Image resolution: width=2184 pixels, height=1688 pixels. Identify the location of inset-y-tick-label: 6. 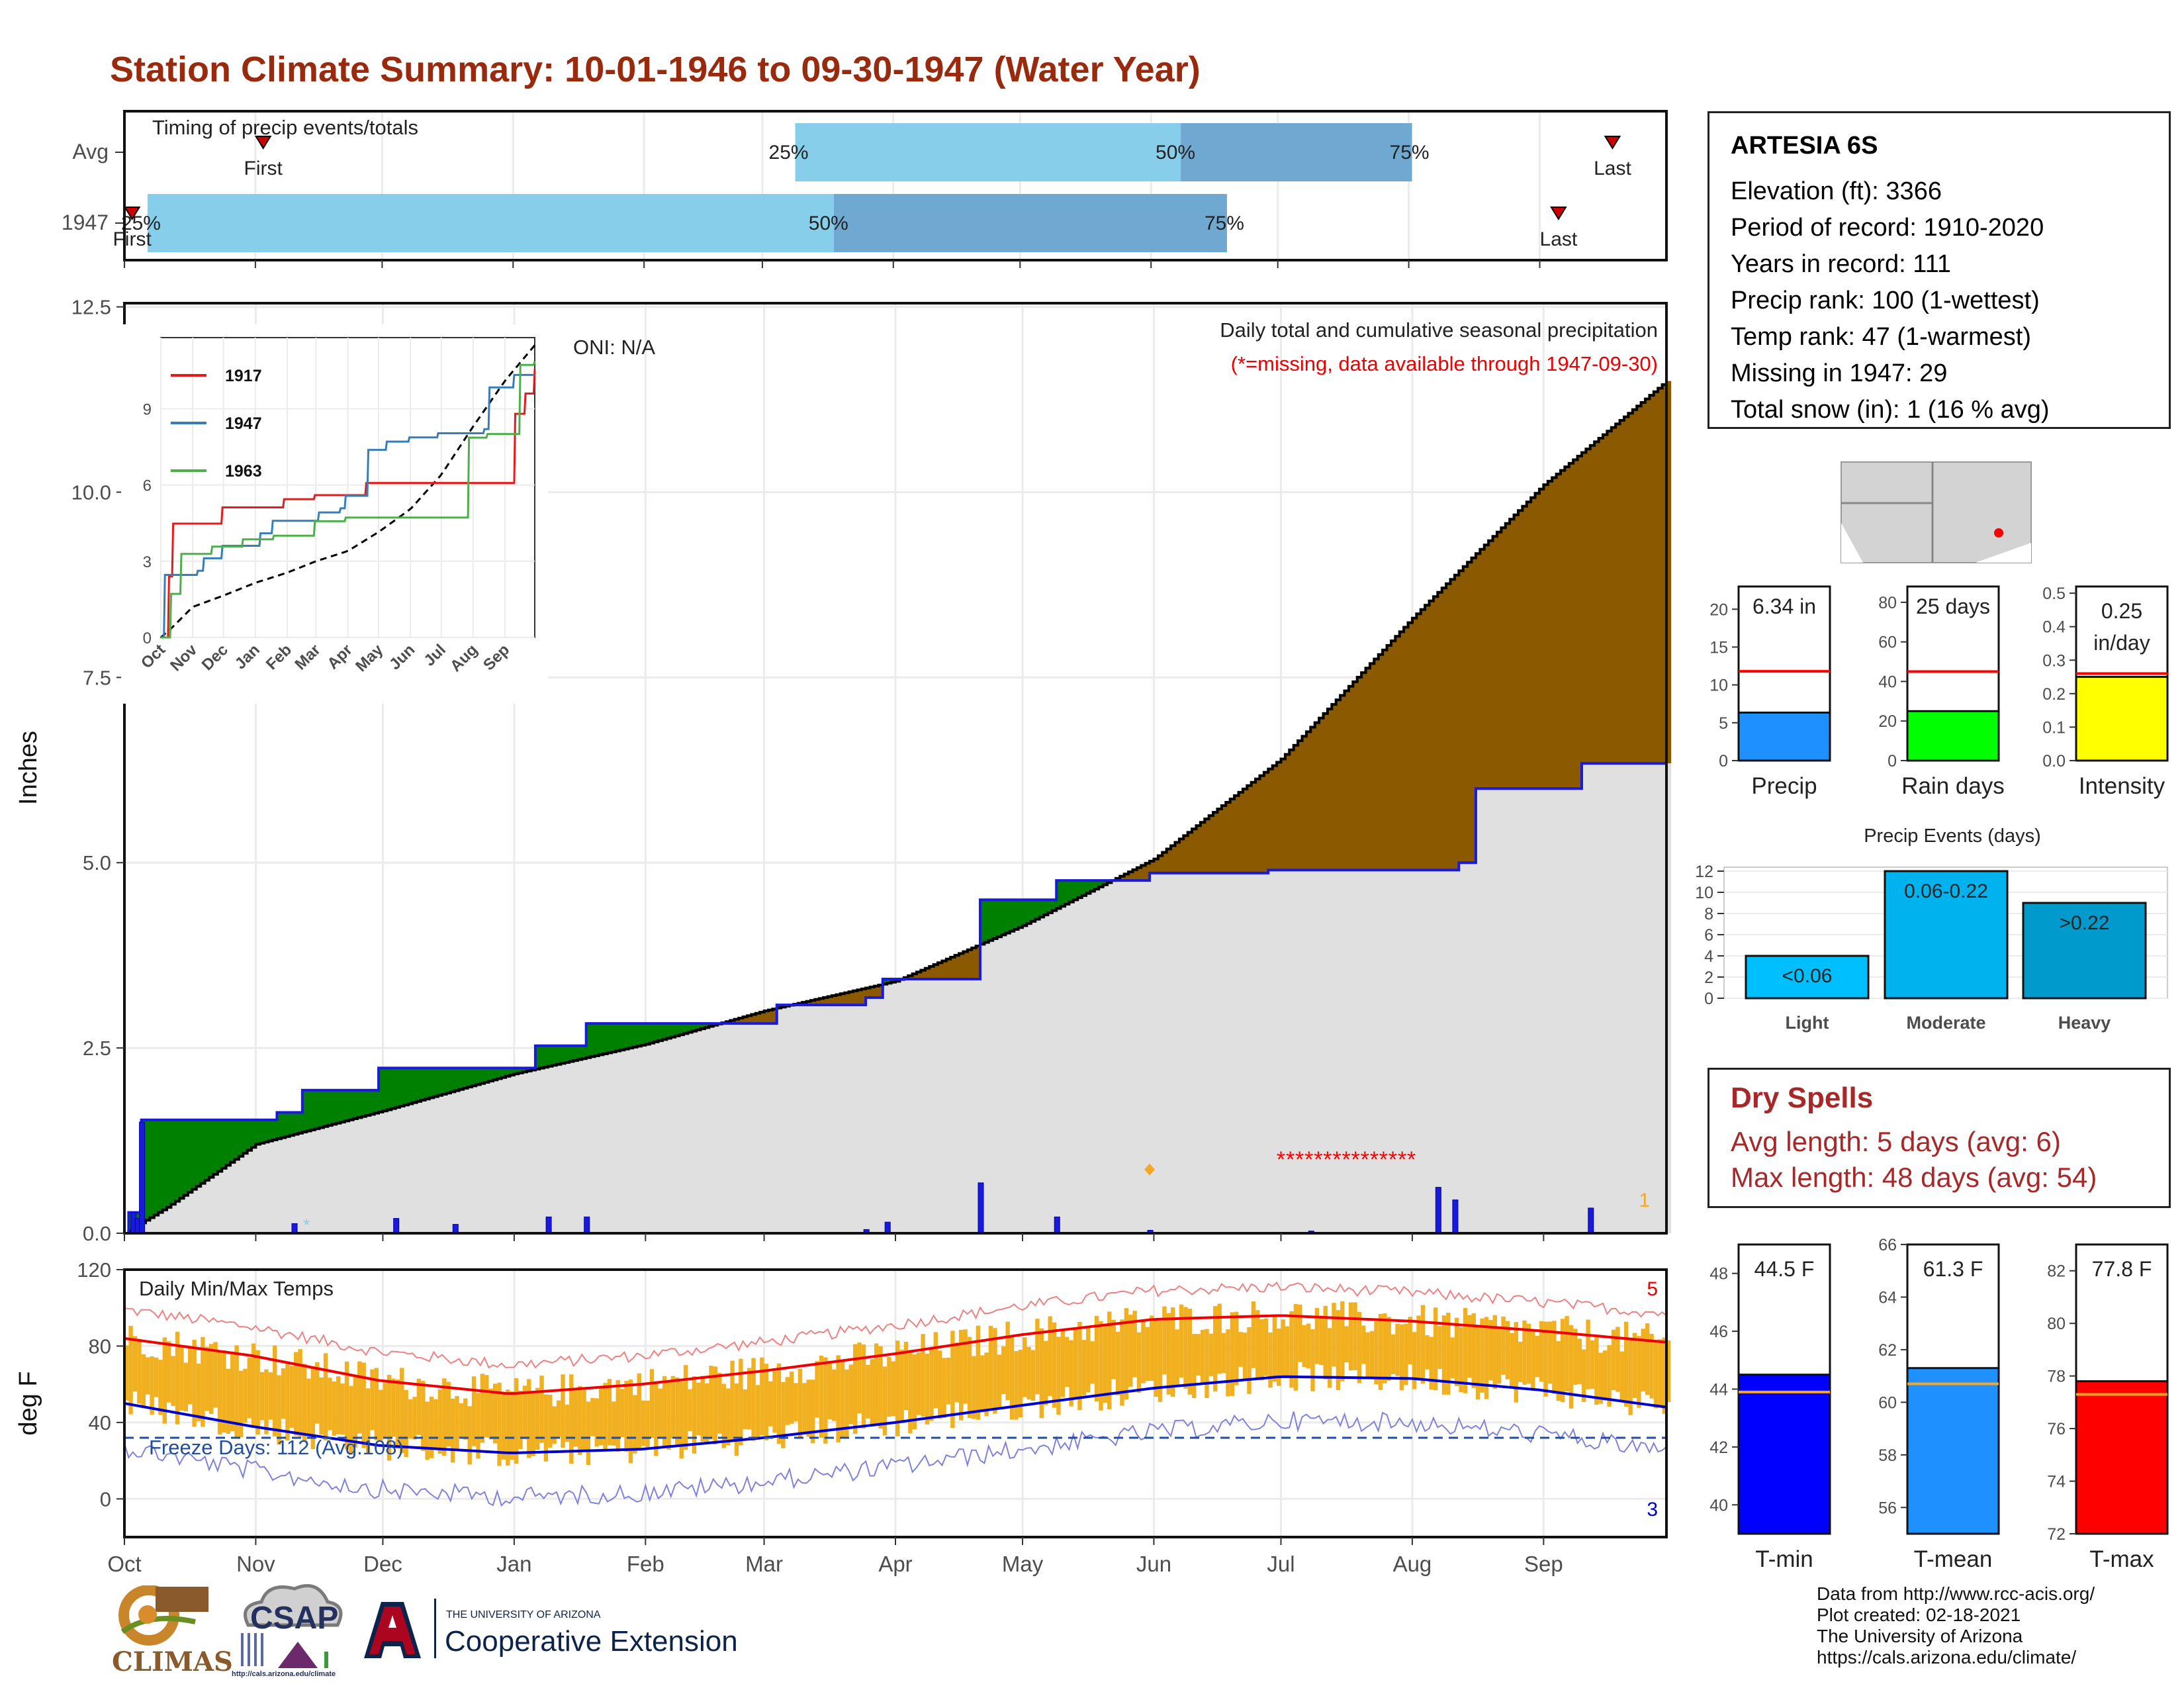
(147, 486).